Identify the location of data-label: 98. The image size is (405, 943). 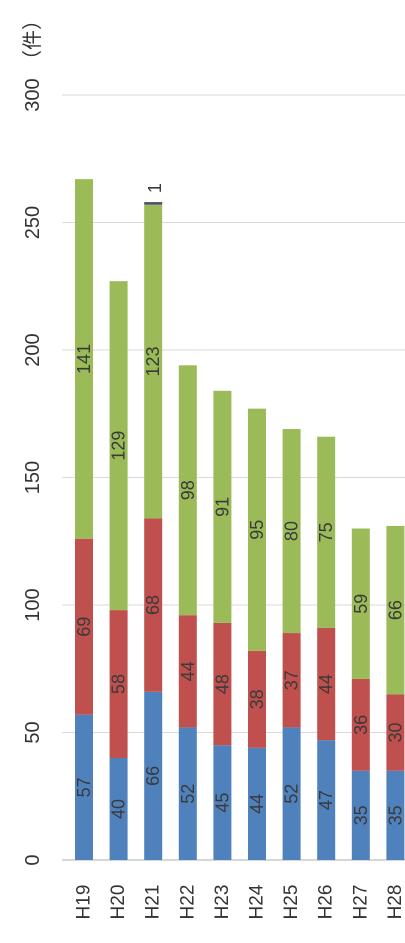
(188, 490).